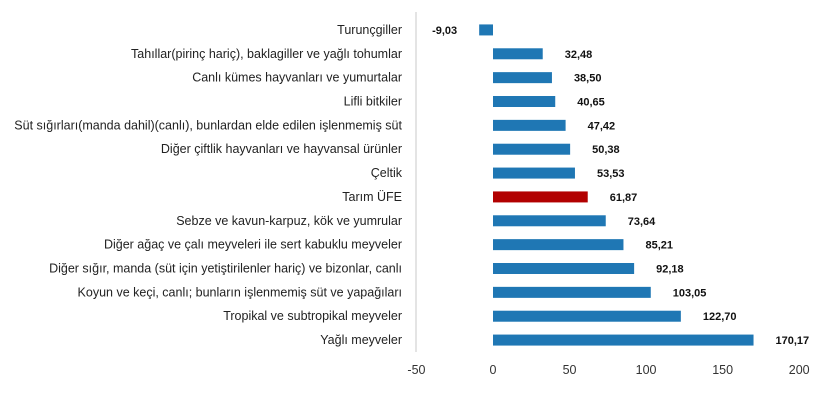  What do you see at coordinates (579, 55) in the screenshot?
I see `value-label: 32,48` at bounding box center [579, 55].